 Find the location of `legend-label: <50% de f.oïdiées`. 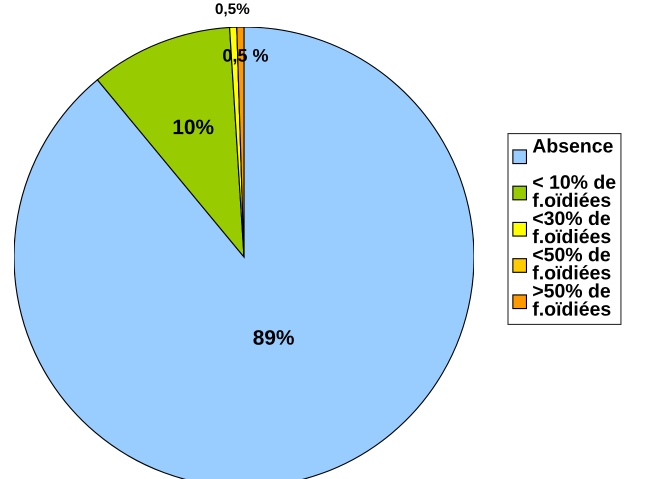

legend-label: <50% de f.oïdiées is located at coordinates (571, 263).